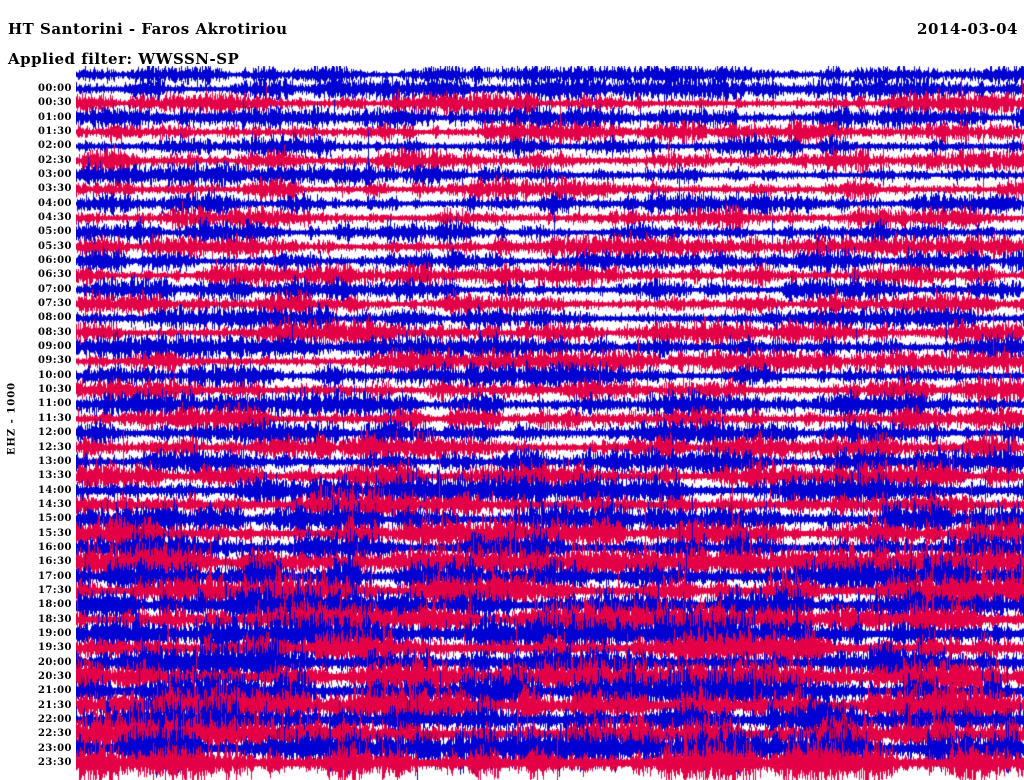 The width and height of the screenshot is (1024, 780). Describe the element at coordinates (54, 734) in the screenshot. I see `time-label: 22:30` at that location.